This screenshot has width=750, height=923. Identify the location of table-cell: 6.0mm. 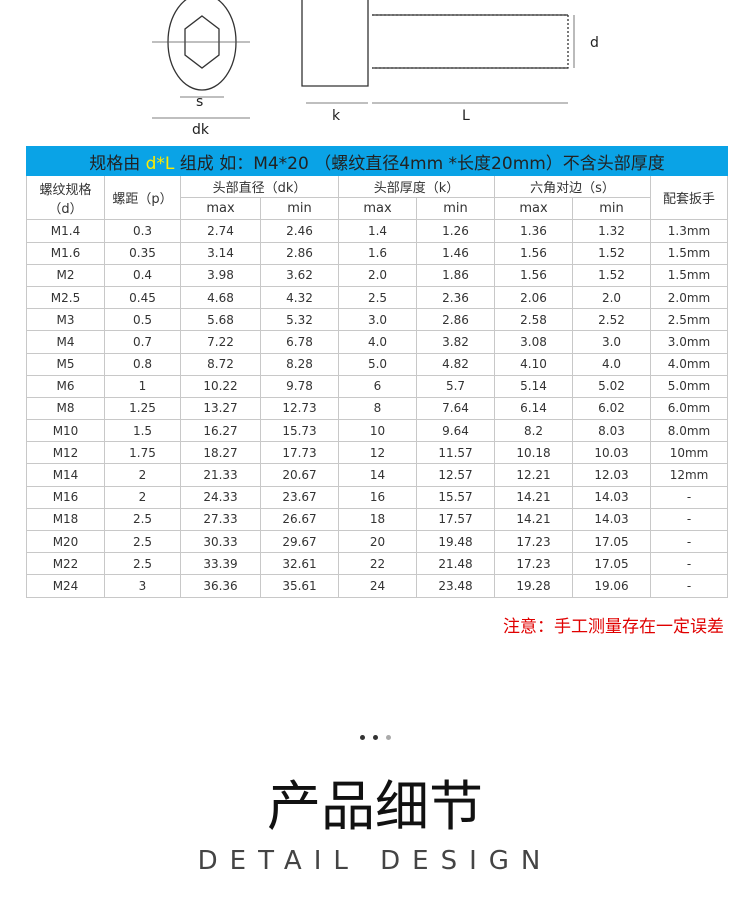
(689, 408).